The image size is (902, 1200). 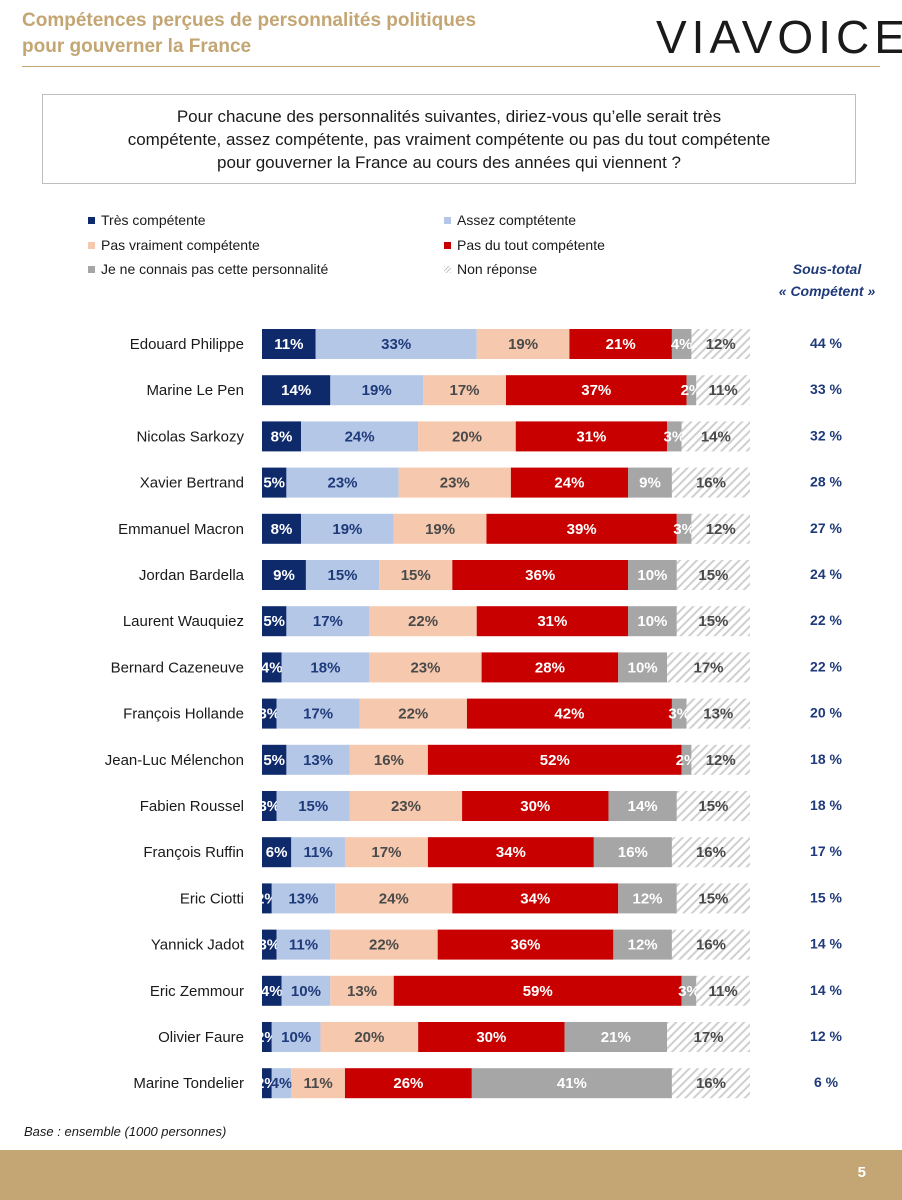 What do you see at coordinates (596, 390) in the screenshot?
I see `data-label-pas-du-tout: 37%` at bounding box center [596, 390].